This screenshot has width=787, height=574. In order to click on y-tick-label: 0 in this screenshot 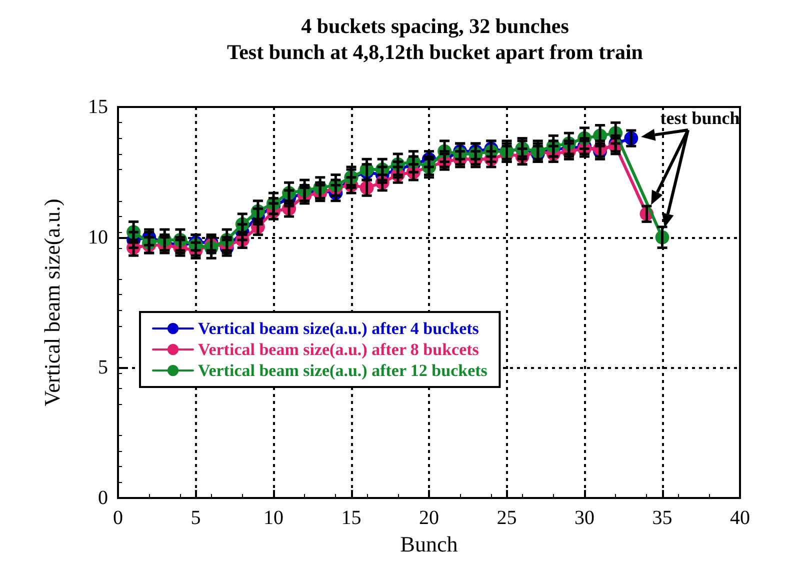, I will do `click(103, 498)`.